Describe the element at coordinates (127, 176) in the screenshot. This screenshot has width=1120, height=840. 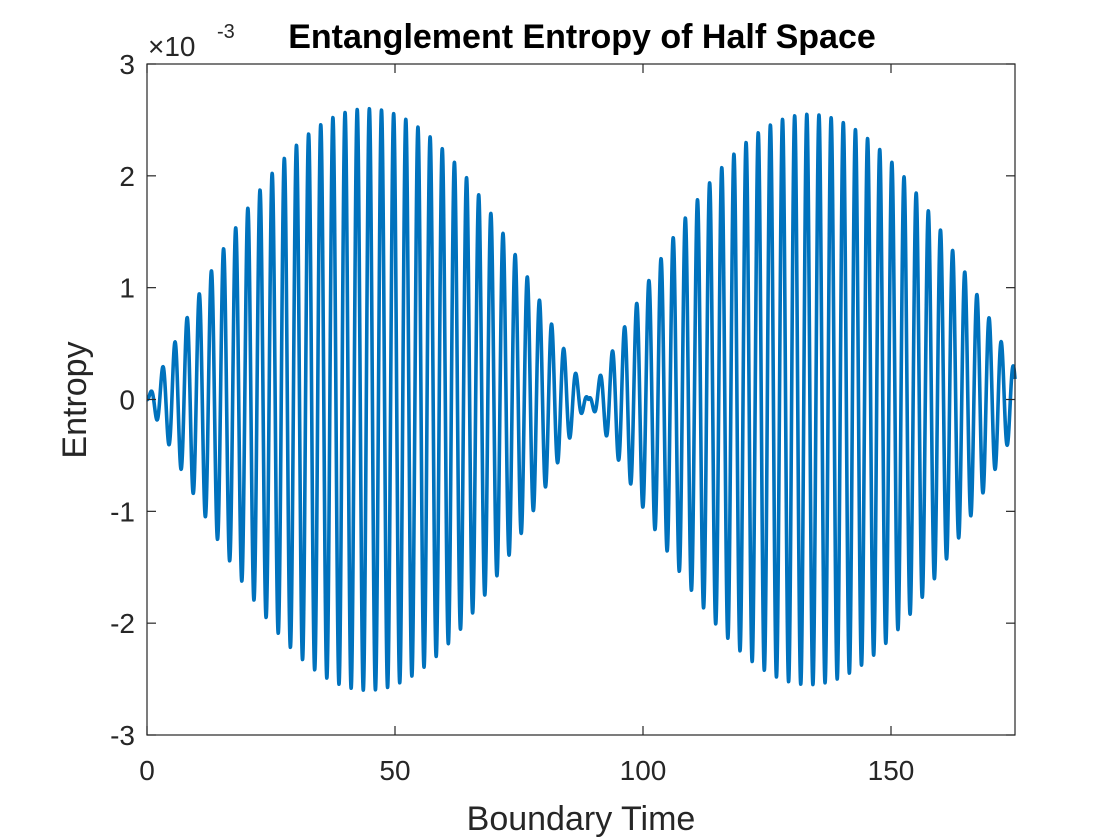
I see `y-tick-label: 2` at that location.